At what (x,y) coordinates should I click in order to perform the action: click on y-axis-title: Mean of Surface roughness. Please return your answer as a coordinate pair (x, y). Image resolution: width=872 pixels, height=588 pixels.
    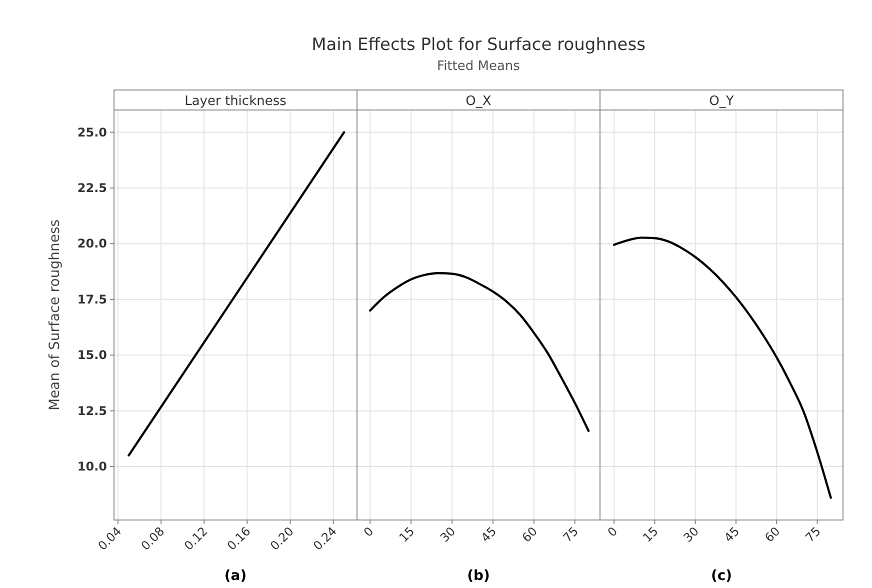
    Looking at the image, I should click on (55, 315).